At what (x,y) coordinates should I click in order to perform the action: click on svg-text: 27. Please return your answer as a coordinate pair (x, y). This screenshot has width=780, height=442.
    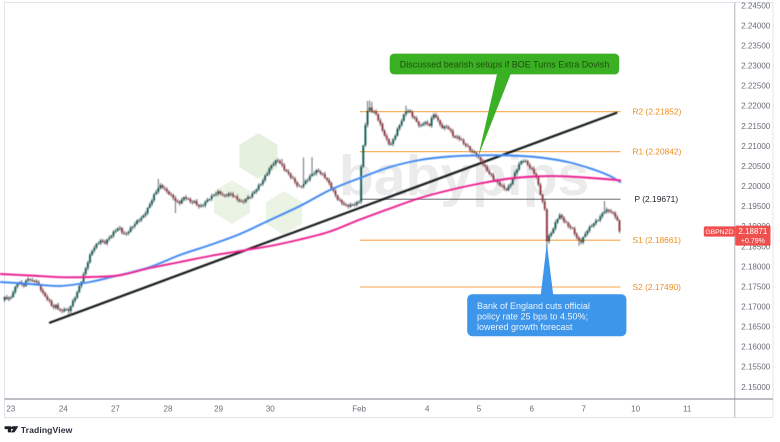
    Looking at the image, I should click on (115, 409).